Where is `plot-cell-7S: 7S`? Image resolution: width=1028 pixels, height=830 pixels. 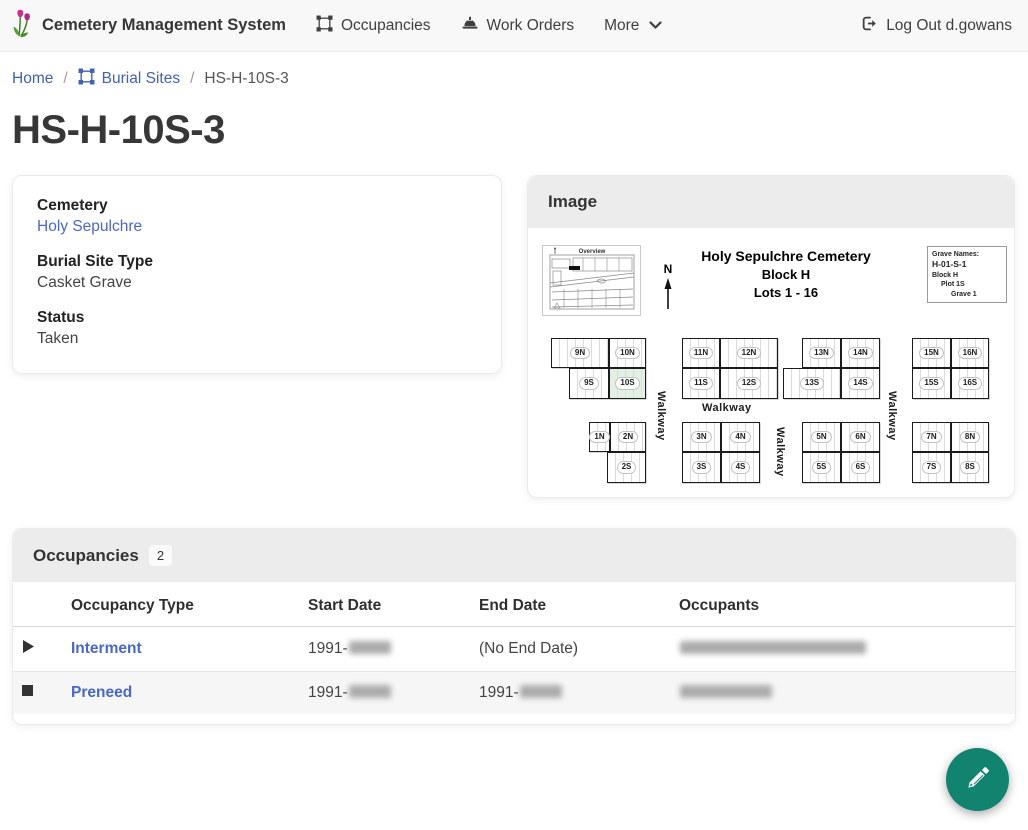 plot-cell-7S: 7S is located at coordinates (931, 467).